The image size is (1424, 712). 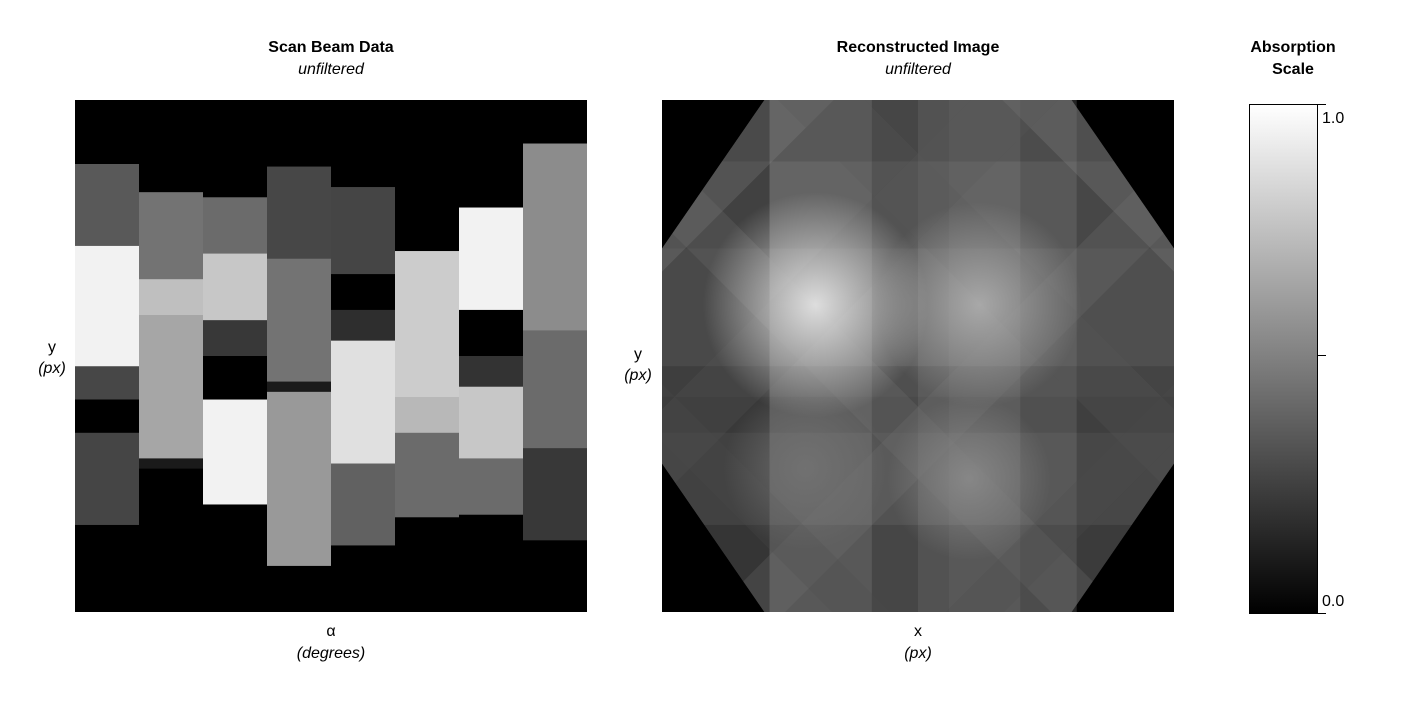 What do you see at coordinates (52, 347) in the screenshot?
I see `scan-beam-y-label: y` at bounding box center [52, 347].